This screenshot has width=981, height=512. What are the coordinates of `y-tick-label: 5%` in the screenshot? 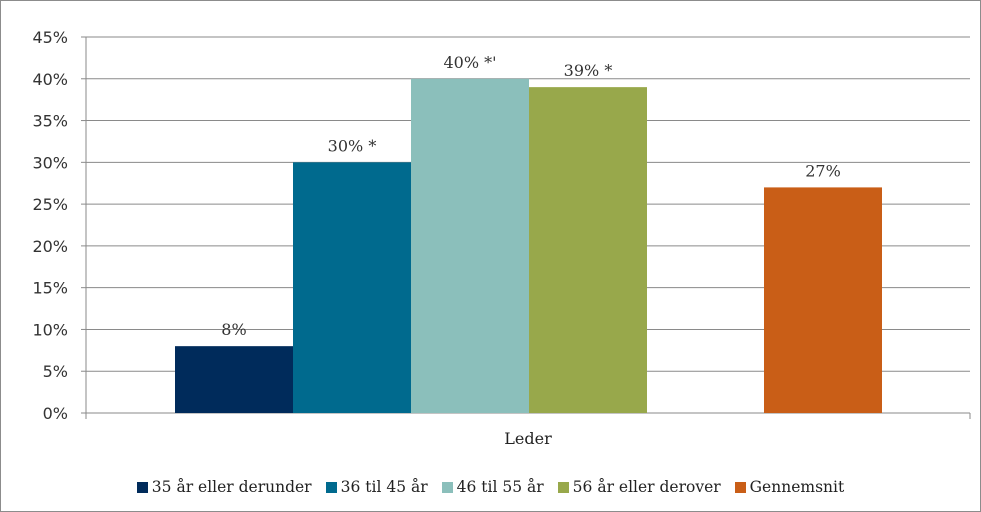 It's located at (55, 371).